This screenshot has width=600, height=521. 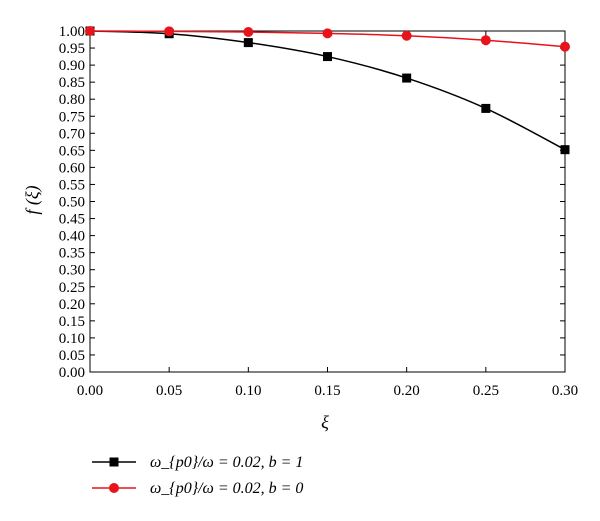 I want to click on y-axis-title: f (ξ), so click(x=32, y=199).